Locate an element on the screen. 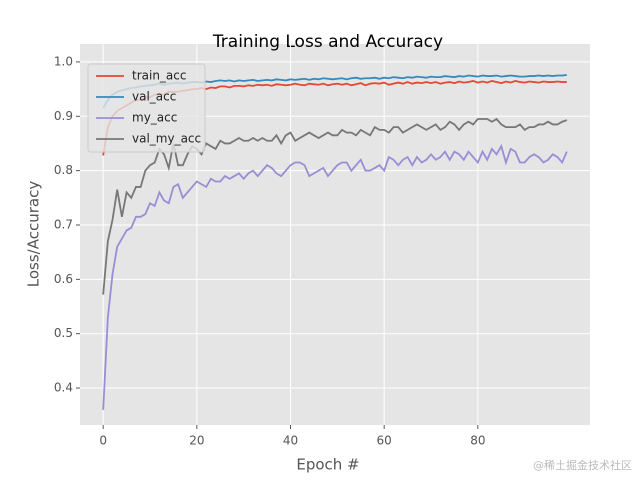  y-tick-label: 0.7 is located at coordinates (63, 224).